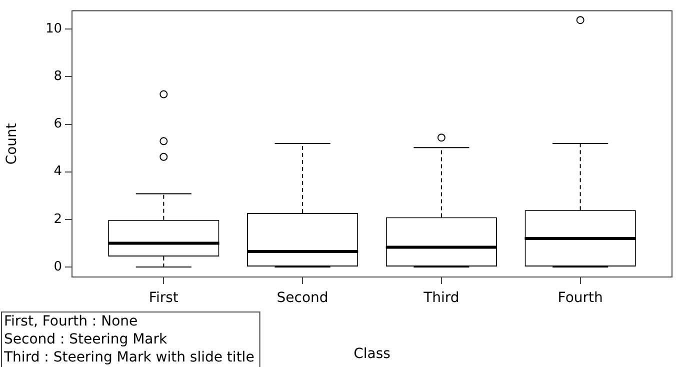  I want to click on text: Second : Steering Mark, so click(86, 340).